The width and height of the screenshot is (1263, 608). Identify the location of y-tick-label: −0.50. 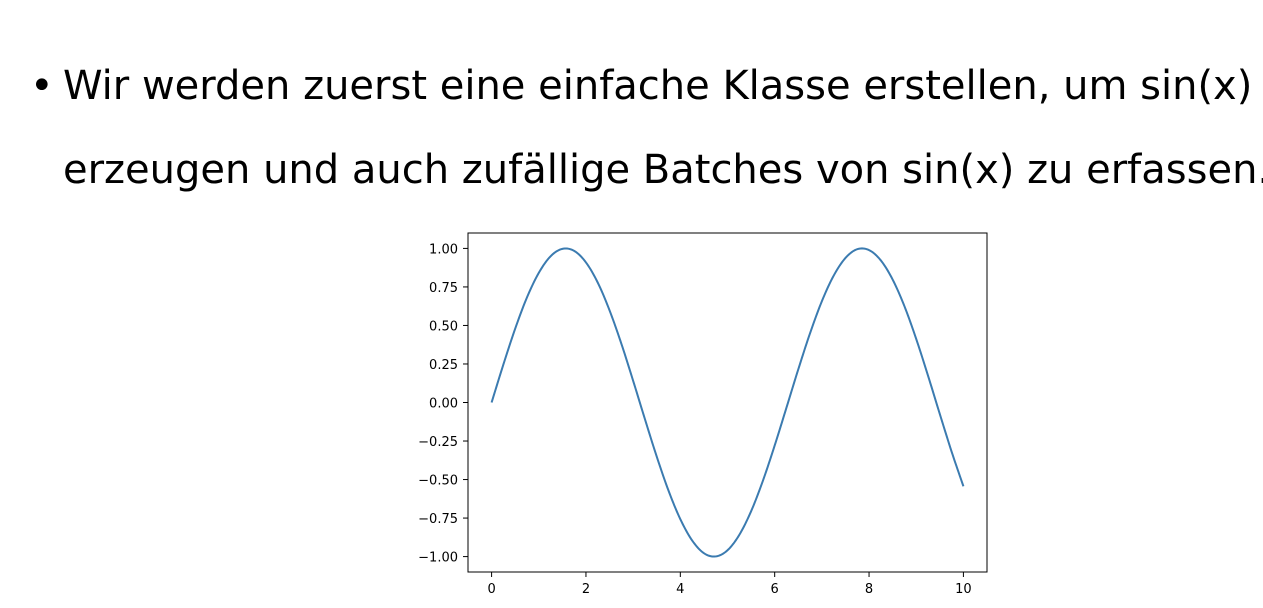
(438, 481).